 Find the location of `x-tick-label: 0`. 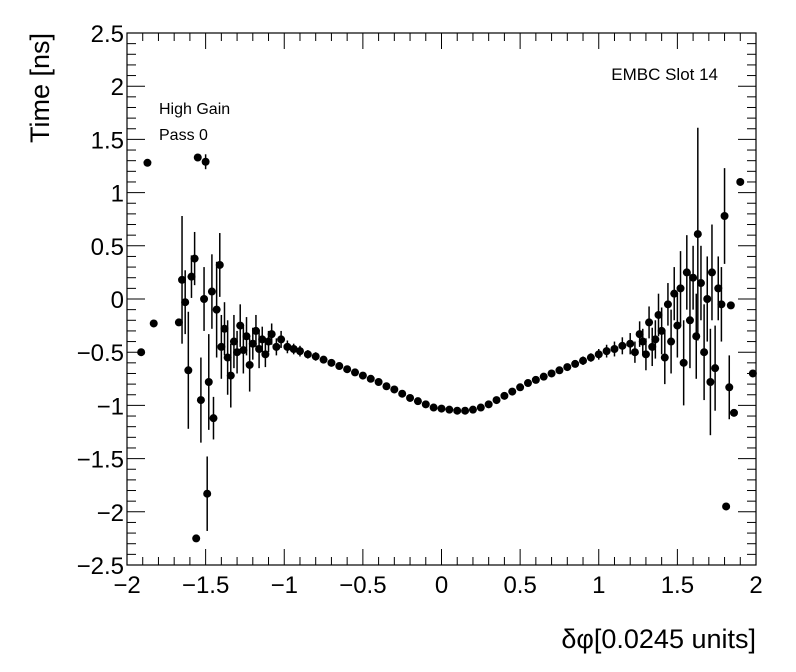

x-tick-label: 0 is located at coordinates (441, 585).